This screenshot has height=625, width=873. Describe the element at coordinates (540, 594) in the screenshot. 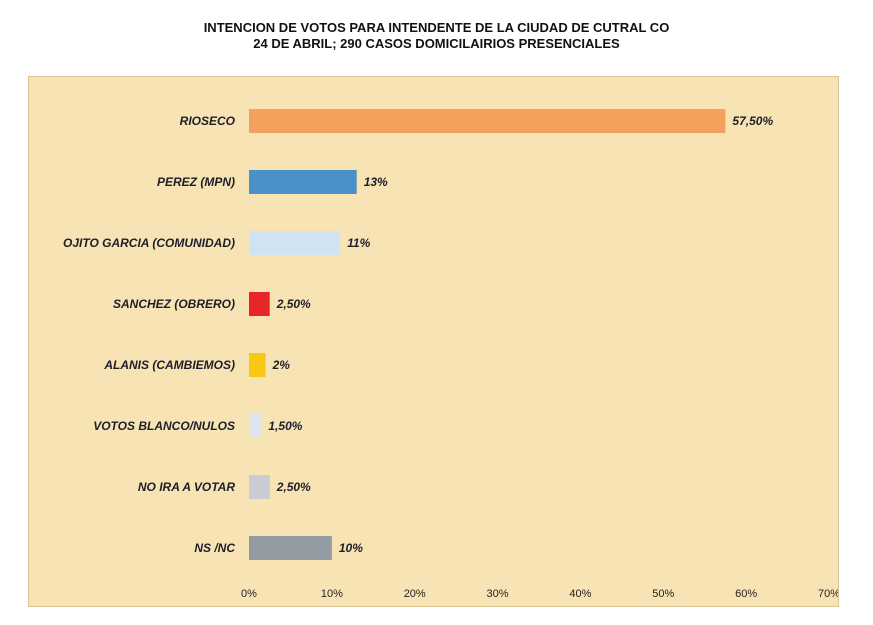

I see `x-axis-ticks: 0% 10% 20% 30% 40% 50% 60% 70%` at that location.